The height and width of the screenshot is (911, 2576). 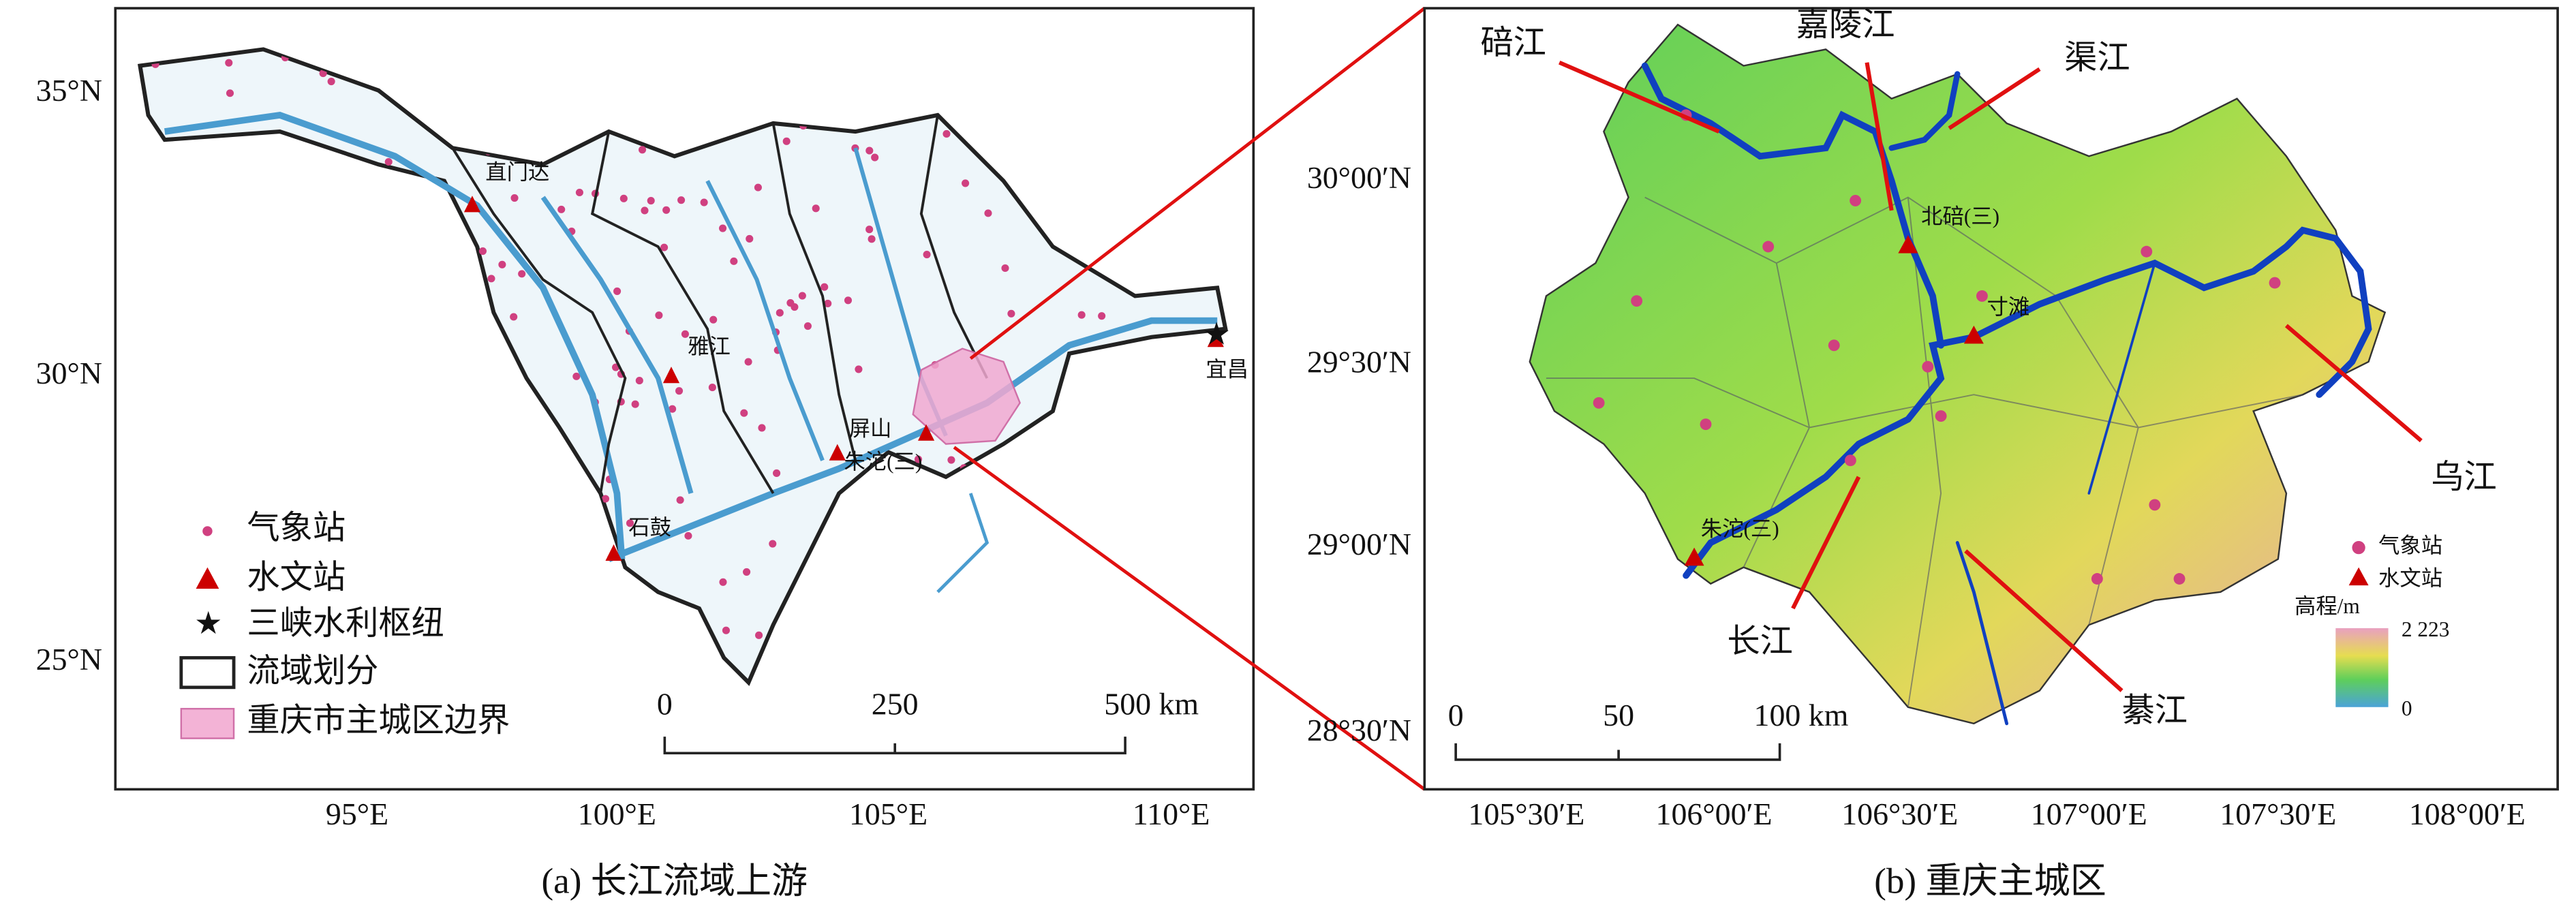 What do you see at coordinates (208, 623) in the screenshot?
I see `legend-symbol: ★` at bounding box center [208, 623].